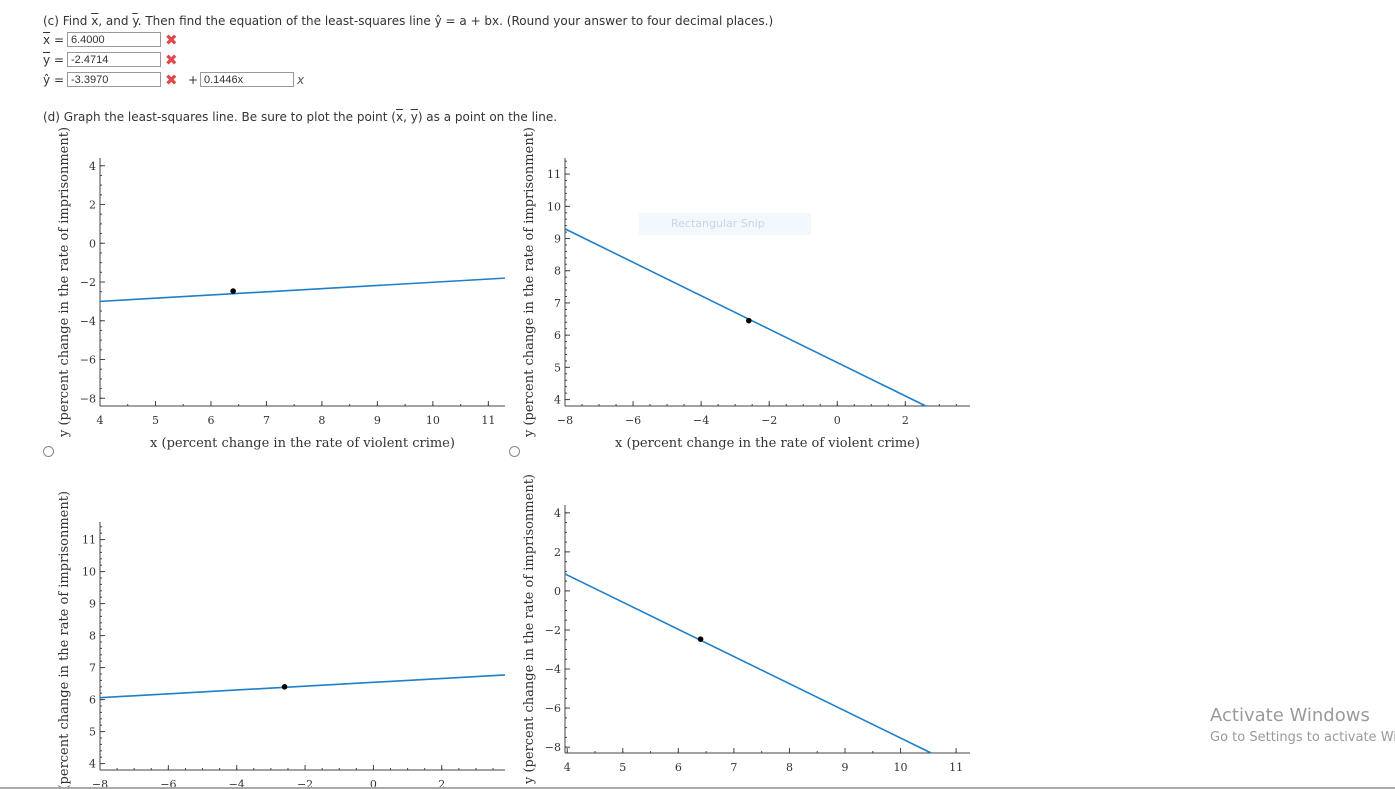 This screenshot has width=1395, height=789. Describe the element at coordinates (48, 451) in the screenshot. I see `graph-option-1-radio` at that location.